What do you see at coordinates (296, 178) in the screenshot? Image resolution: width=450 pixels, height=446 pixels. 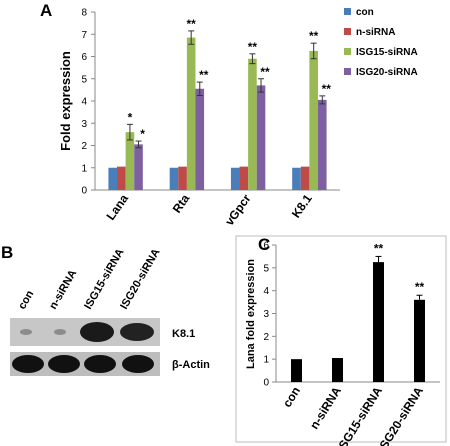 I see `chart-a-bar-k8-1-con` at bounding box center [296, 178].